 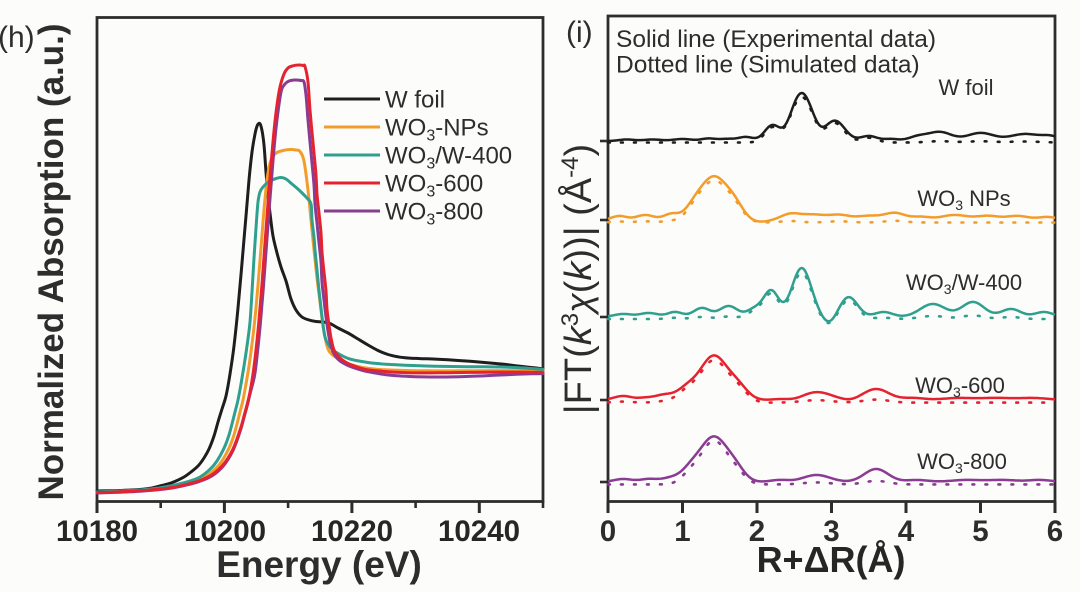 I want to click on svg-text: WO3​ NPs, so click(x=963, y=199).